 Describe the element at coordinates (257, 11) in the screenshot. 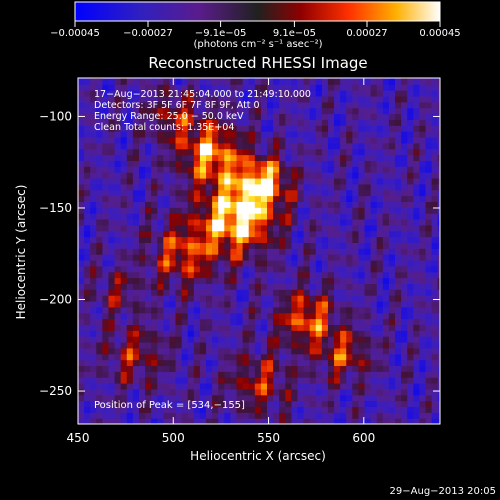

I see `colorbar-gradient` at that location.